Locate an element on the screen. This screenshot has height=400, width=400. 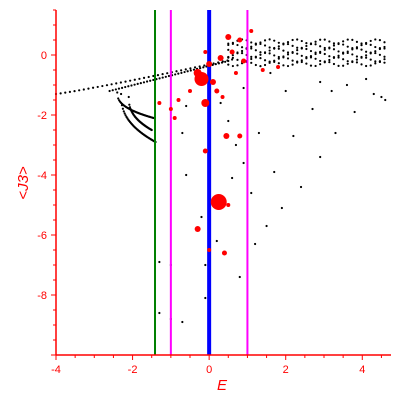
y-ticks: 0 -2 -4 -6 -8 is located at coordinates (46, 182).